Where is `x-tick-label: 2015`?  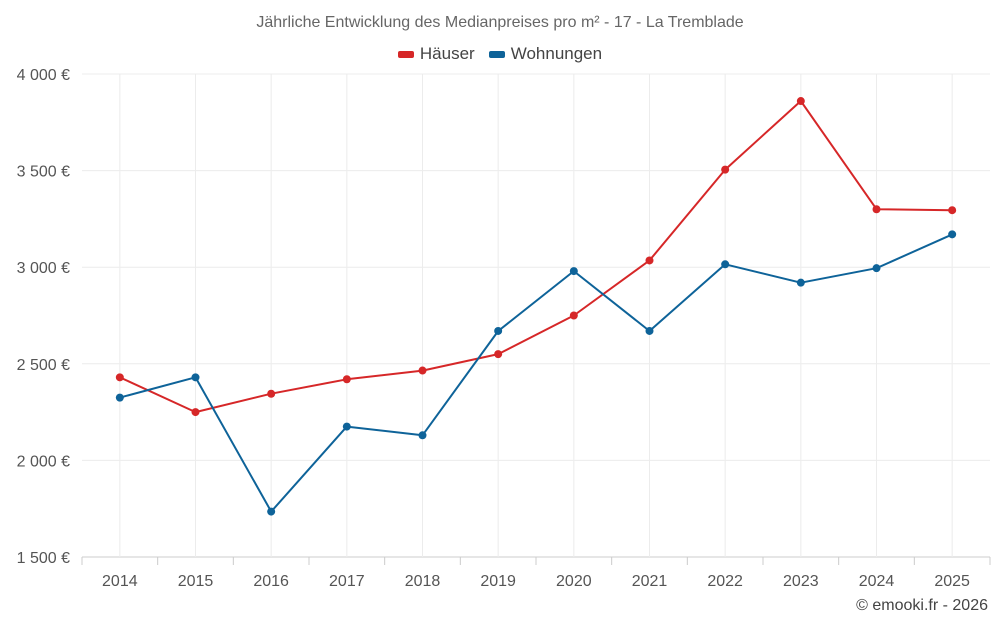 x-tick-label: 2015 is located at coordinates (196, 581).